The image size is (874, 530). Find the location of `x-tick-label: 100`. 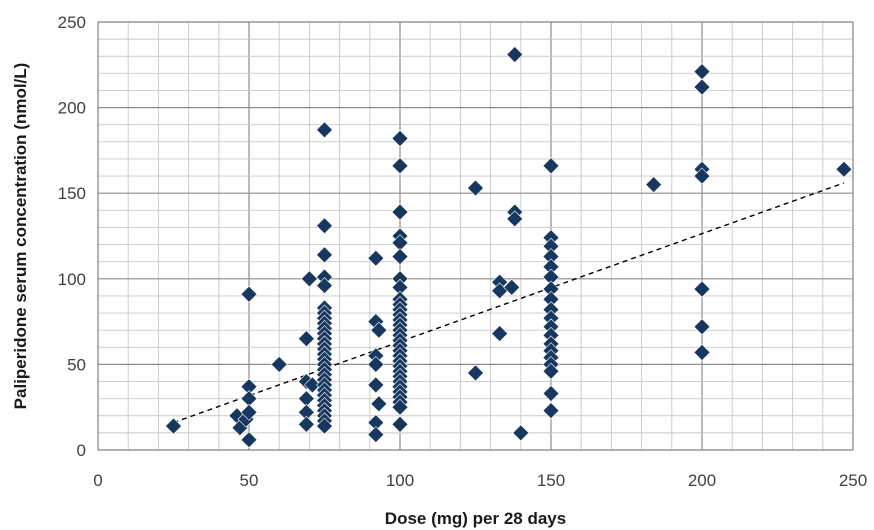

x-tick-label: 100 is located at coordinates (400, 480).